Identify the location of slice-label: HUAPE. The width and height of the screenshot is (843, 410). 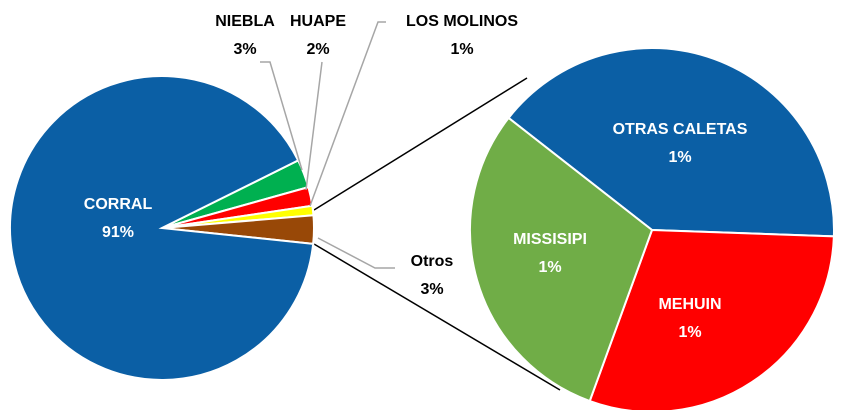
(318, 21).